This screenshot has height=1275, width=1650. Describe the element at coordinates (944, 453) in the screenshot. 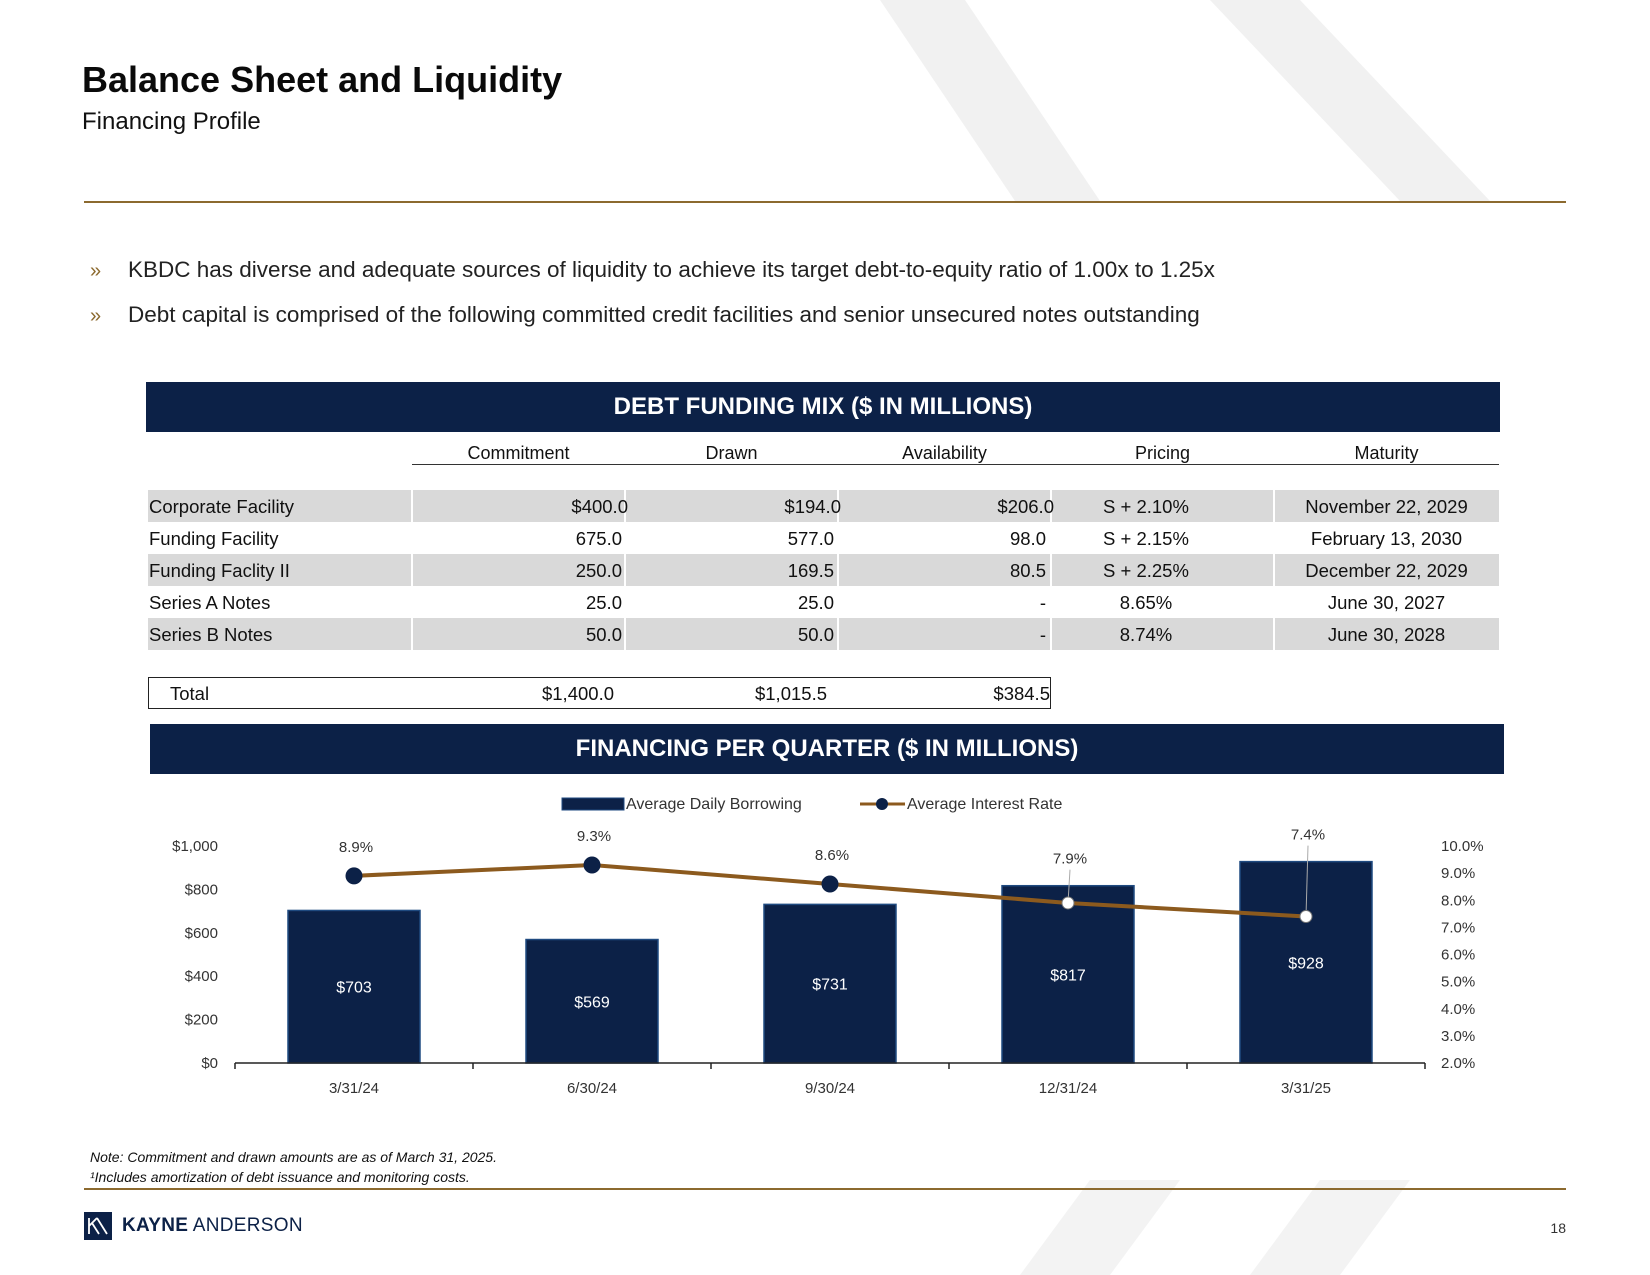

I see `column-header-availability: Availability` at that location.